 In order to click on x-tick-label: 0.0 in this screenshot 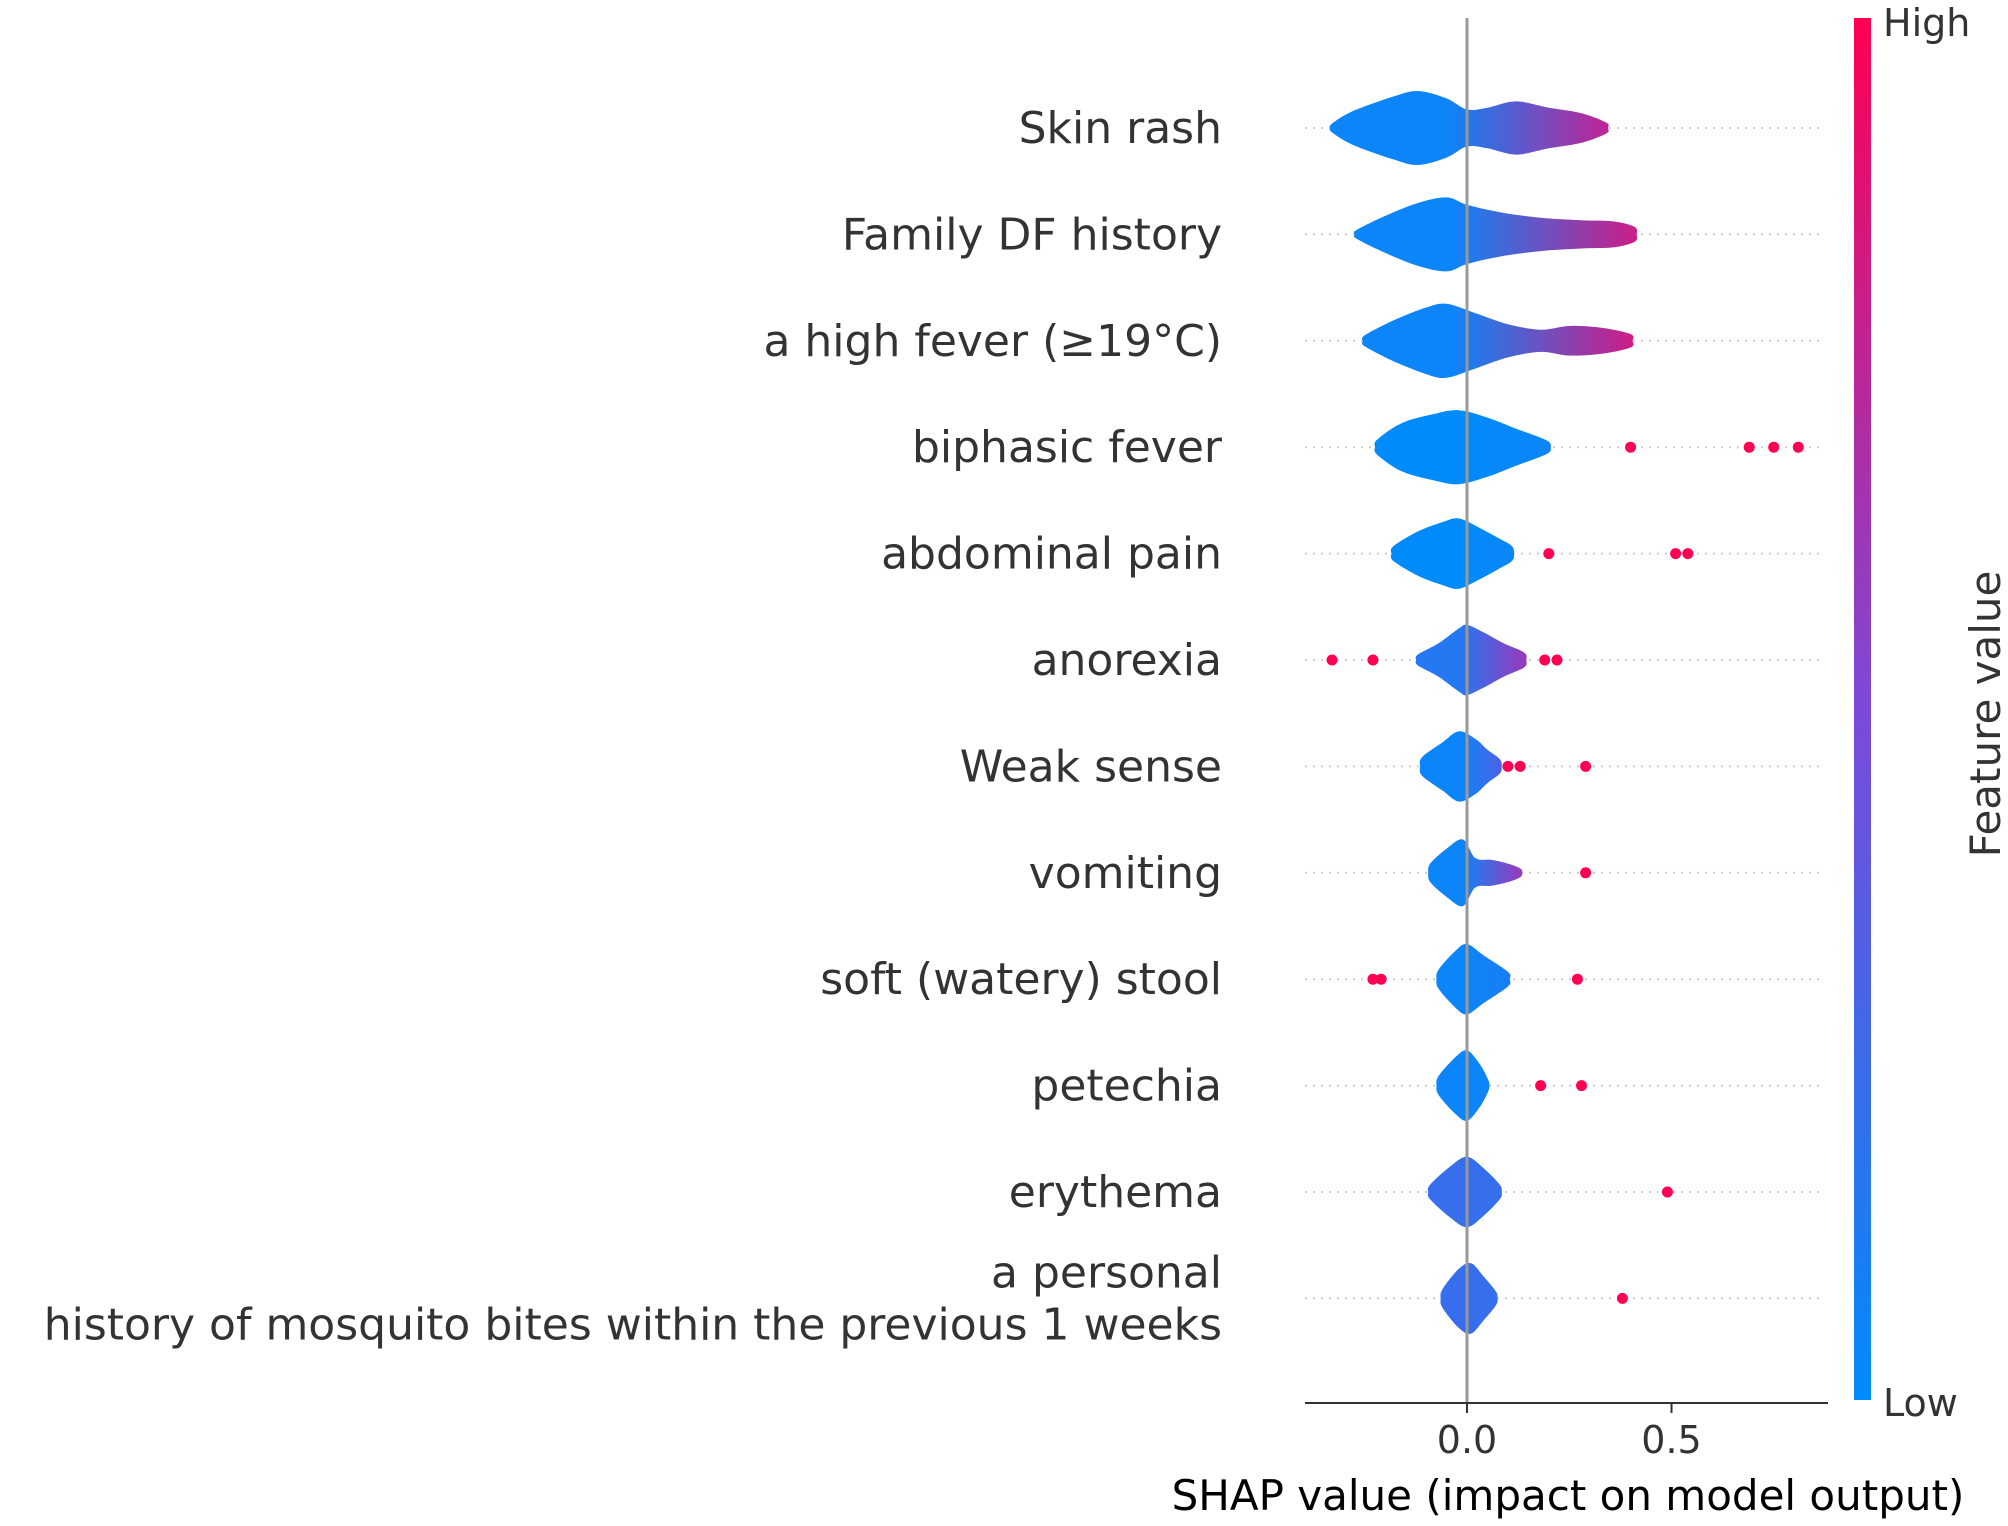, I will do `click(1467, 1440)`.